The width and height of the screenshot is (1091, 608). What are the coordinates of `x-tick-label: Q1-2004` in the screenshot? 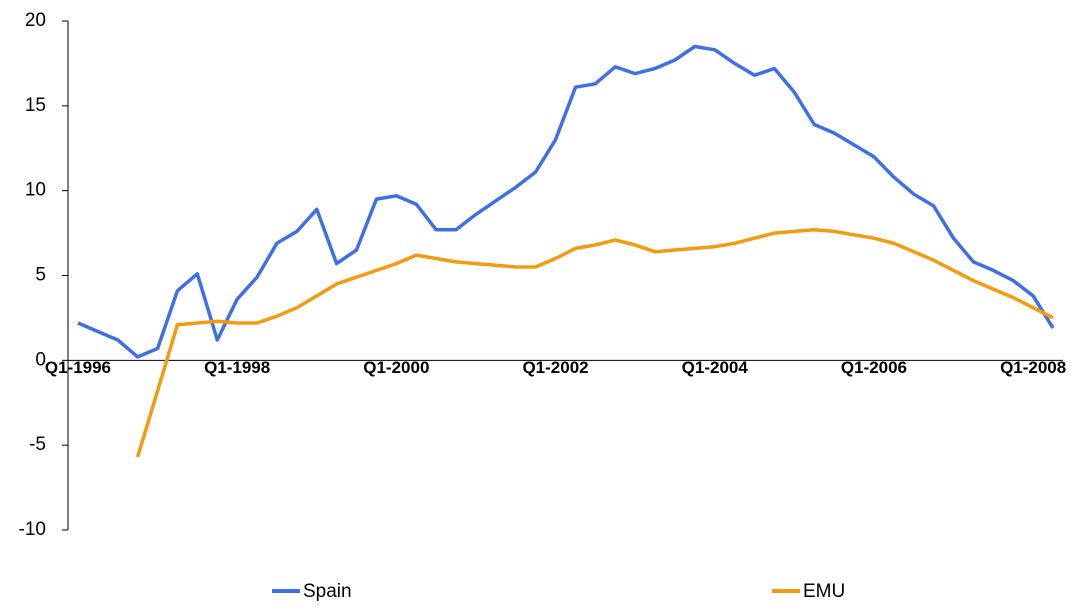 It's located at (715, 367).